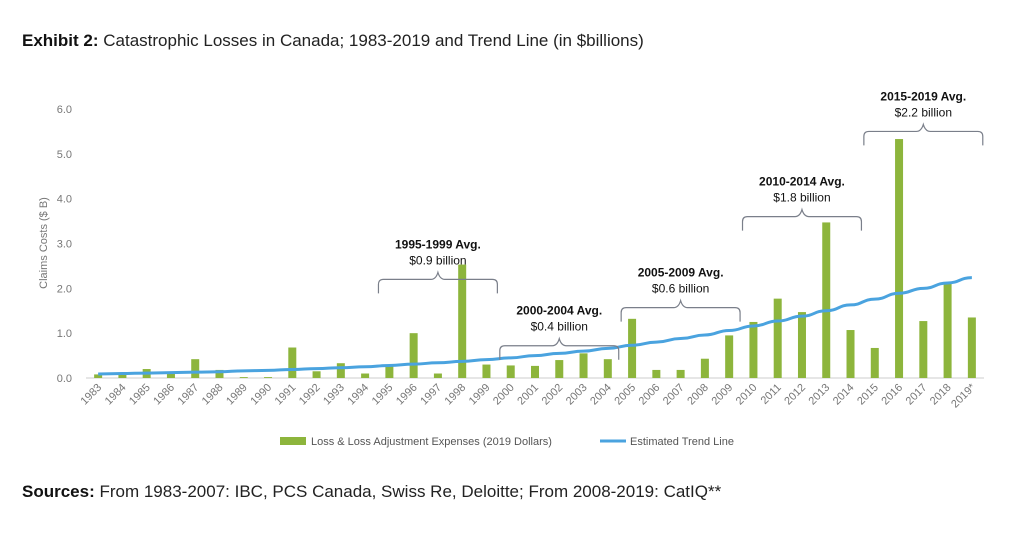 The width and height of the screenshot is (1024, 543). What do you see at coordinates (801, 198) in the screenshot?
I see `annotation-value: $1.8 billion` at bounding box center [801, 198].